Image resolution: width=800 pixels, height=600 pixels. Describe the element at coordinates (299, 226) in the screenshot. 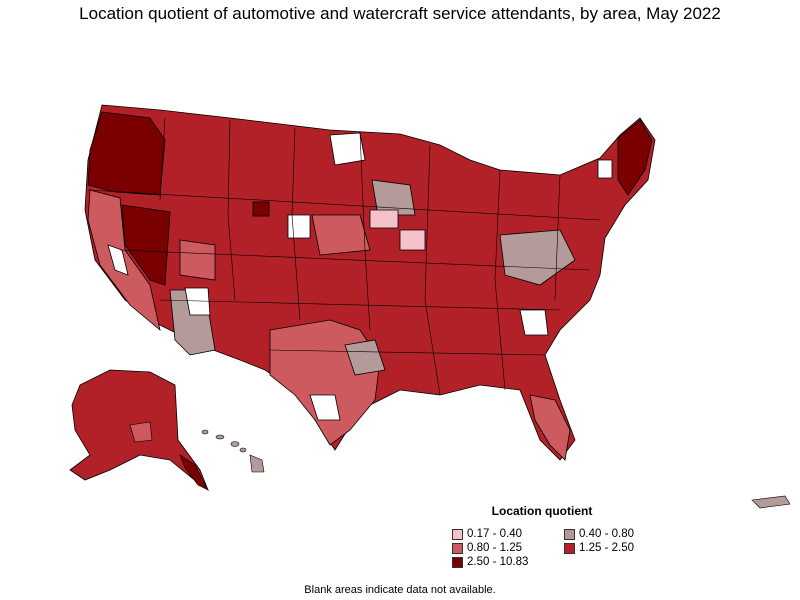

I see `blank-wyoming` at that location.